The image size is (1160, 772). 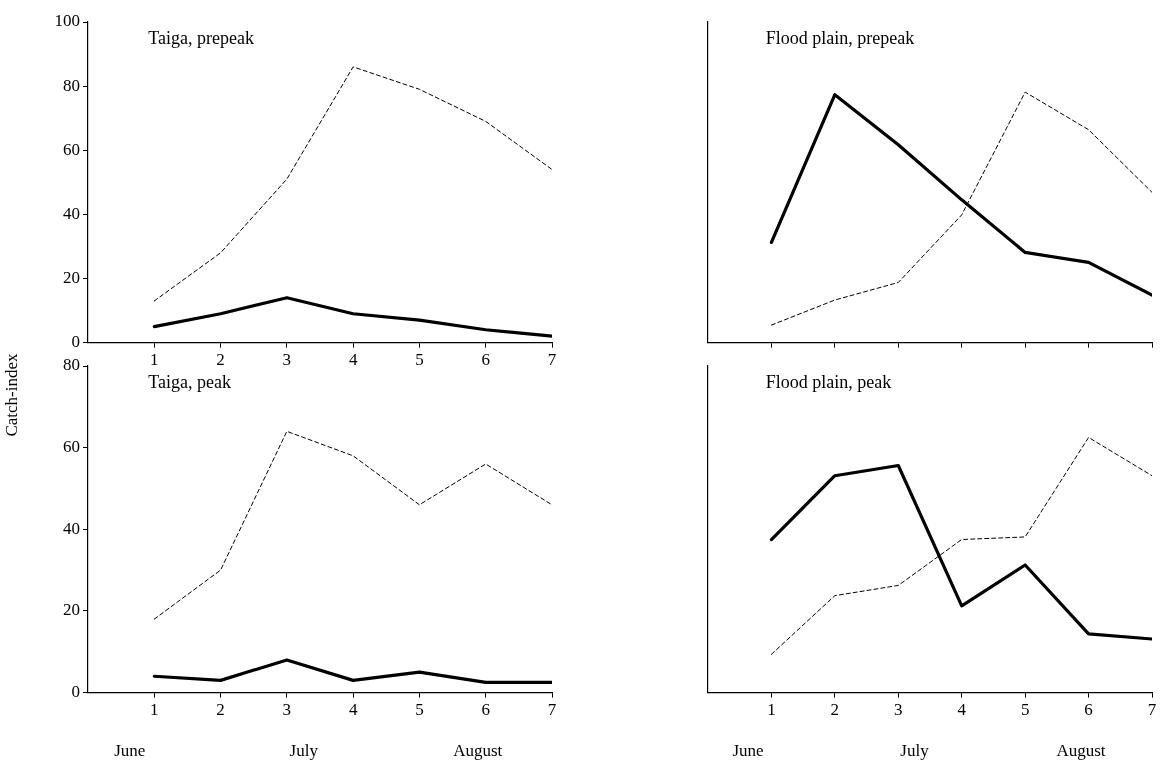 What do you see at coordinates (201, 37) in the screenshot?
I see `chart-title: Taiga, prepeak` at bounding box center [201, 37].